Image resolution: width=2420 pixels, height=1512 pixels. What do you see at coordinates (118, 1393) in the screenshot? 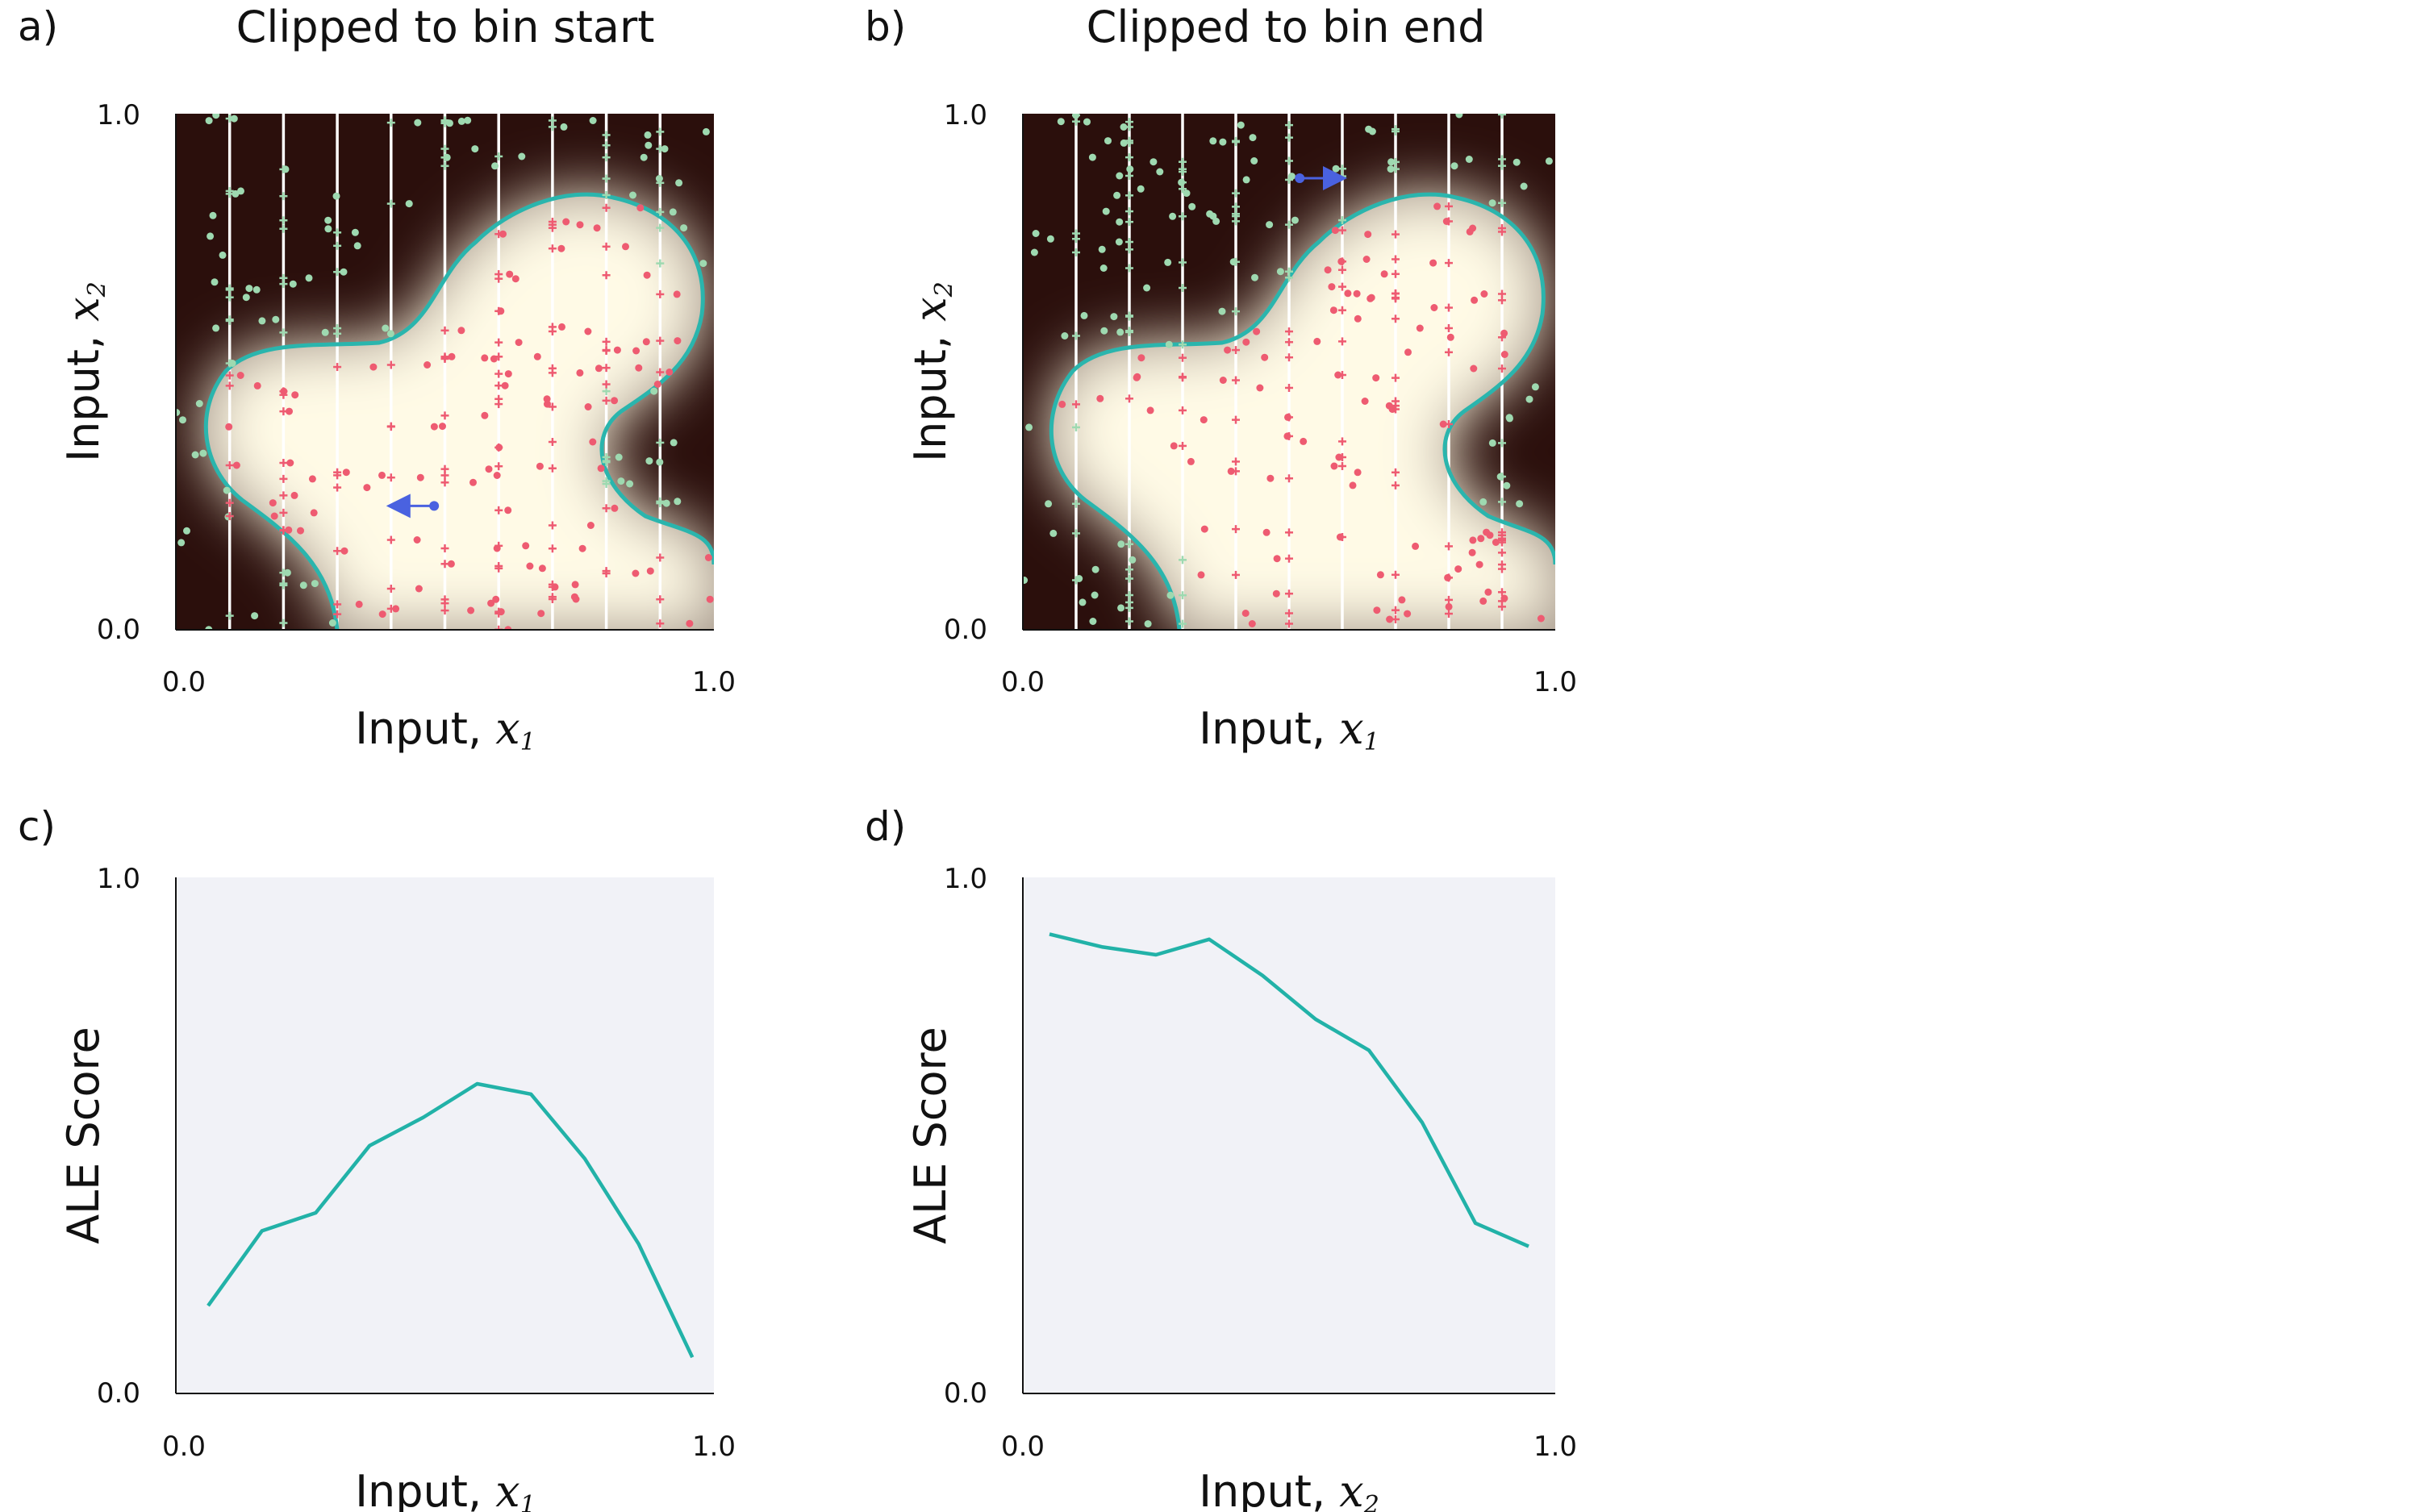
I see `y-tick-bottom-c: 0.0` at bounding box center [118, 1393].